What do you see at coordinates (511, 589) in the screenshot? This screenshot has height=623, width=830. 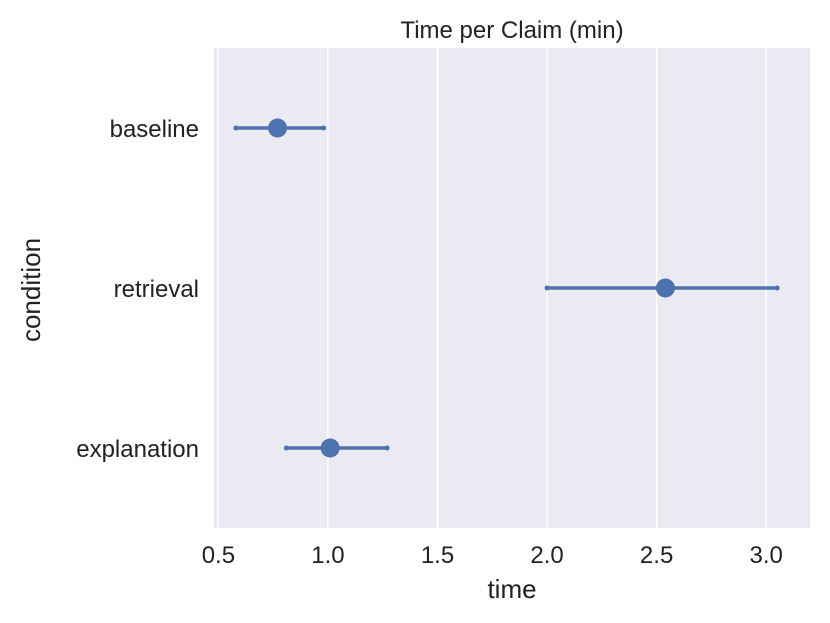 I see `x-axis-label: time` at bounding box center [511, 589].